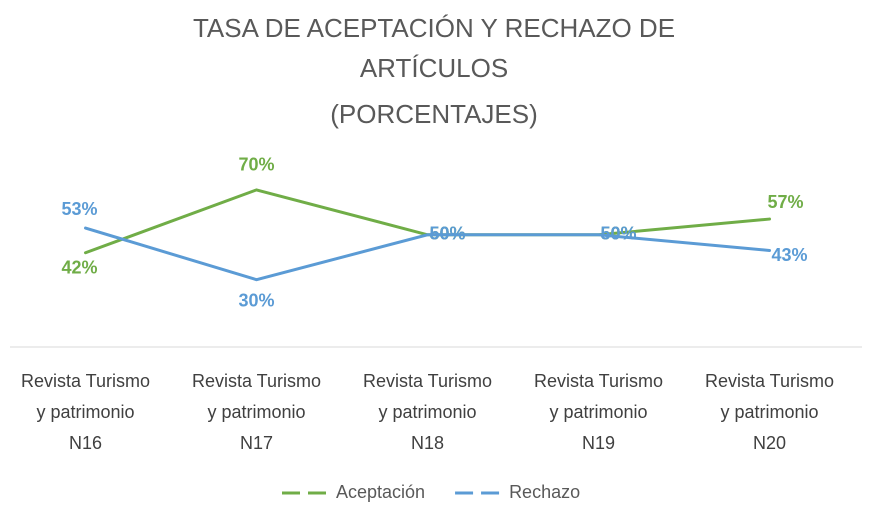 The width and height of the screenshot is (869, 521). I want to click on data-label: 42%, so click(79, 267).